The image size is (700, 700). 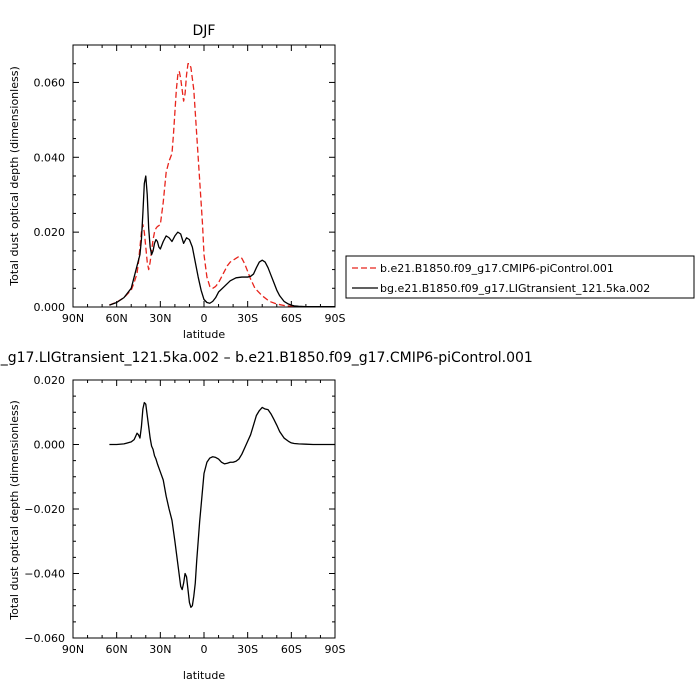 I want to click on legend-box, so click(x=520, y=277).